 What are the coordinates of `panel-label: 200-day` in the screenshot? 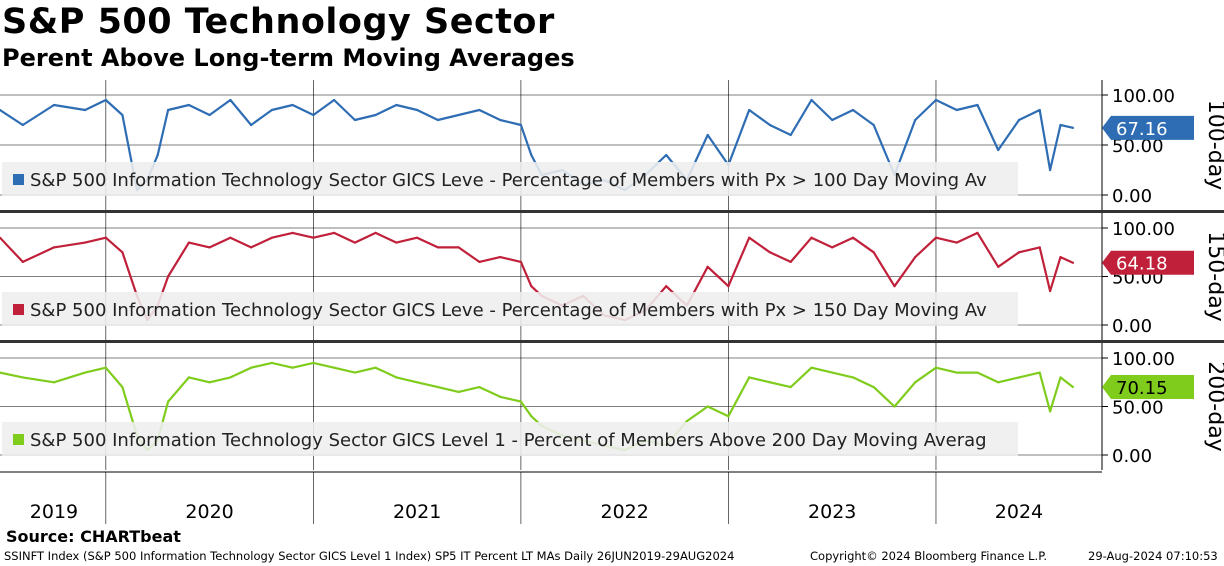 It's located at (1213, 406).